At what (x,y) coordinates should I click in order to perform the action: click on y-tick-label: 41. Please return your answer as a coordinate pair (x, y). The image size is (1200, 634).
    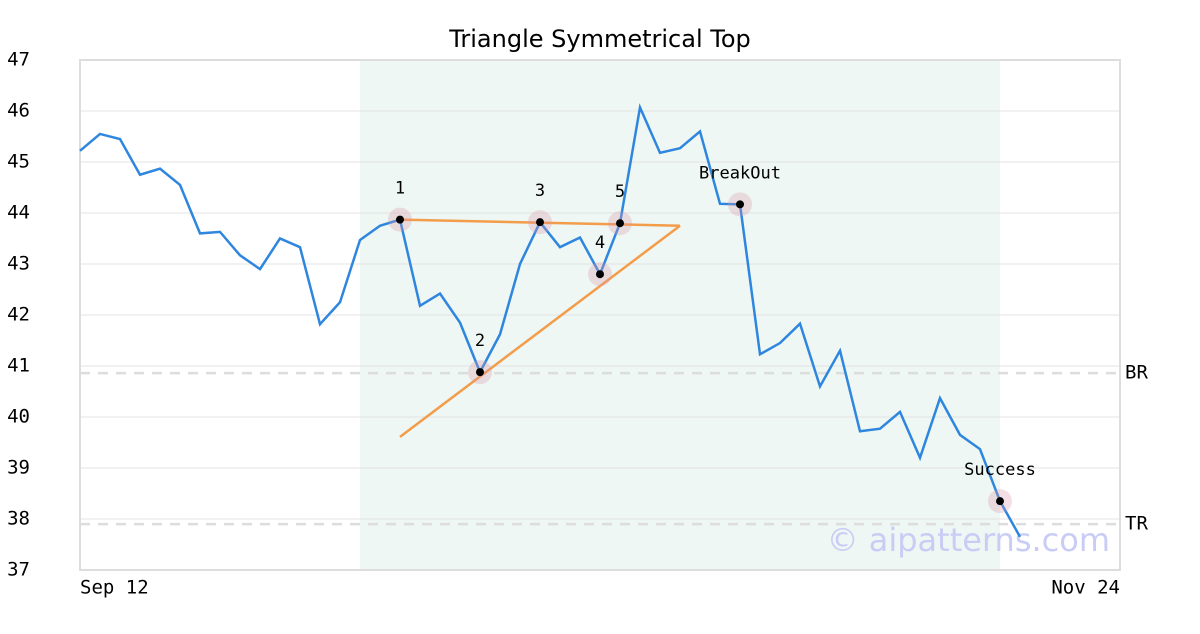
    Looking at the image, I should click on (18, 366).